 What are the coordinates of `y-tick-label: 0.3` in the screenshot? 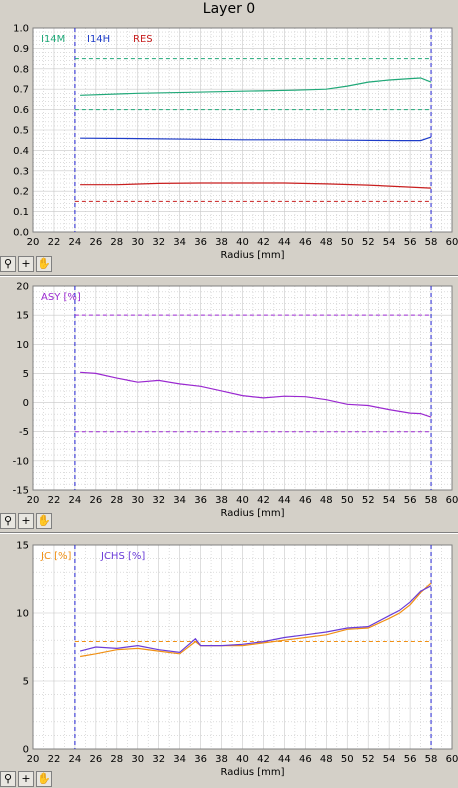 It's located at (21, 171).